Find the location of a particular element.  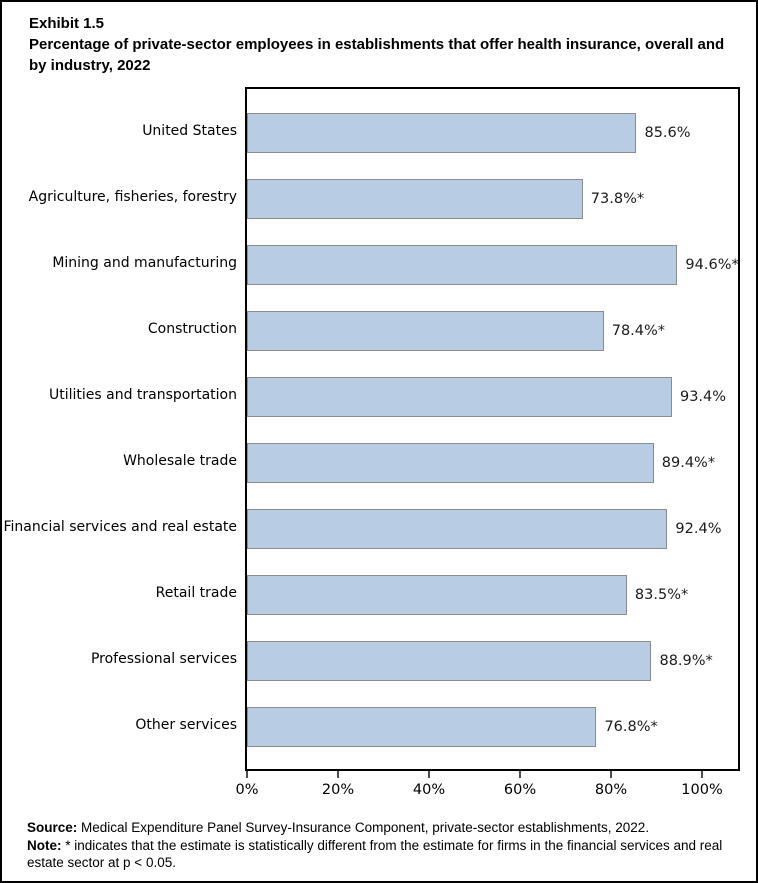

category-label: Other services is located at coordinates (186, 725).